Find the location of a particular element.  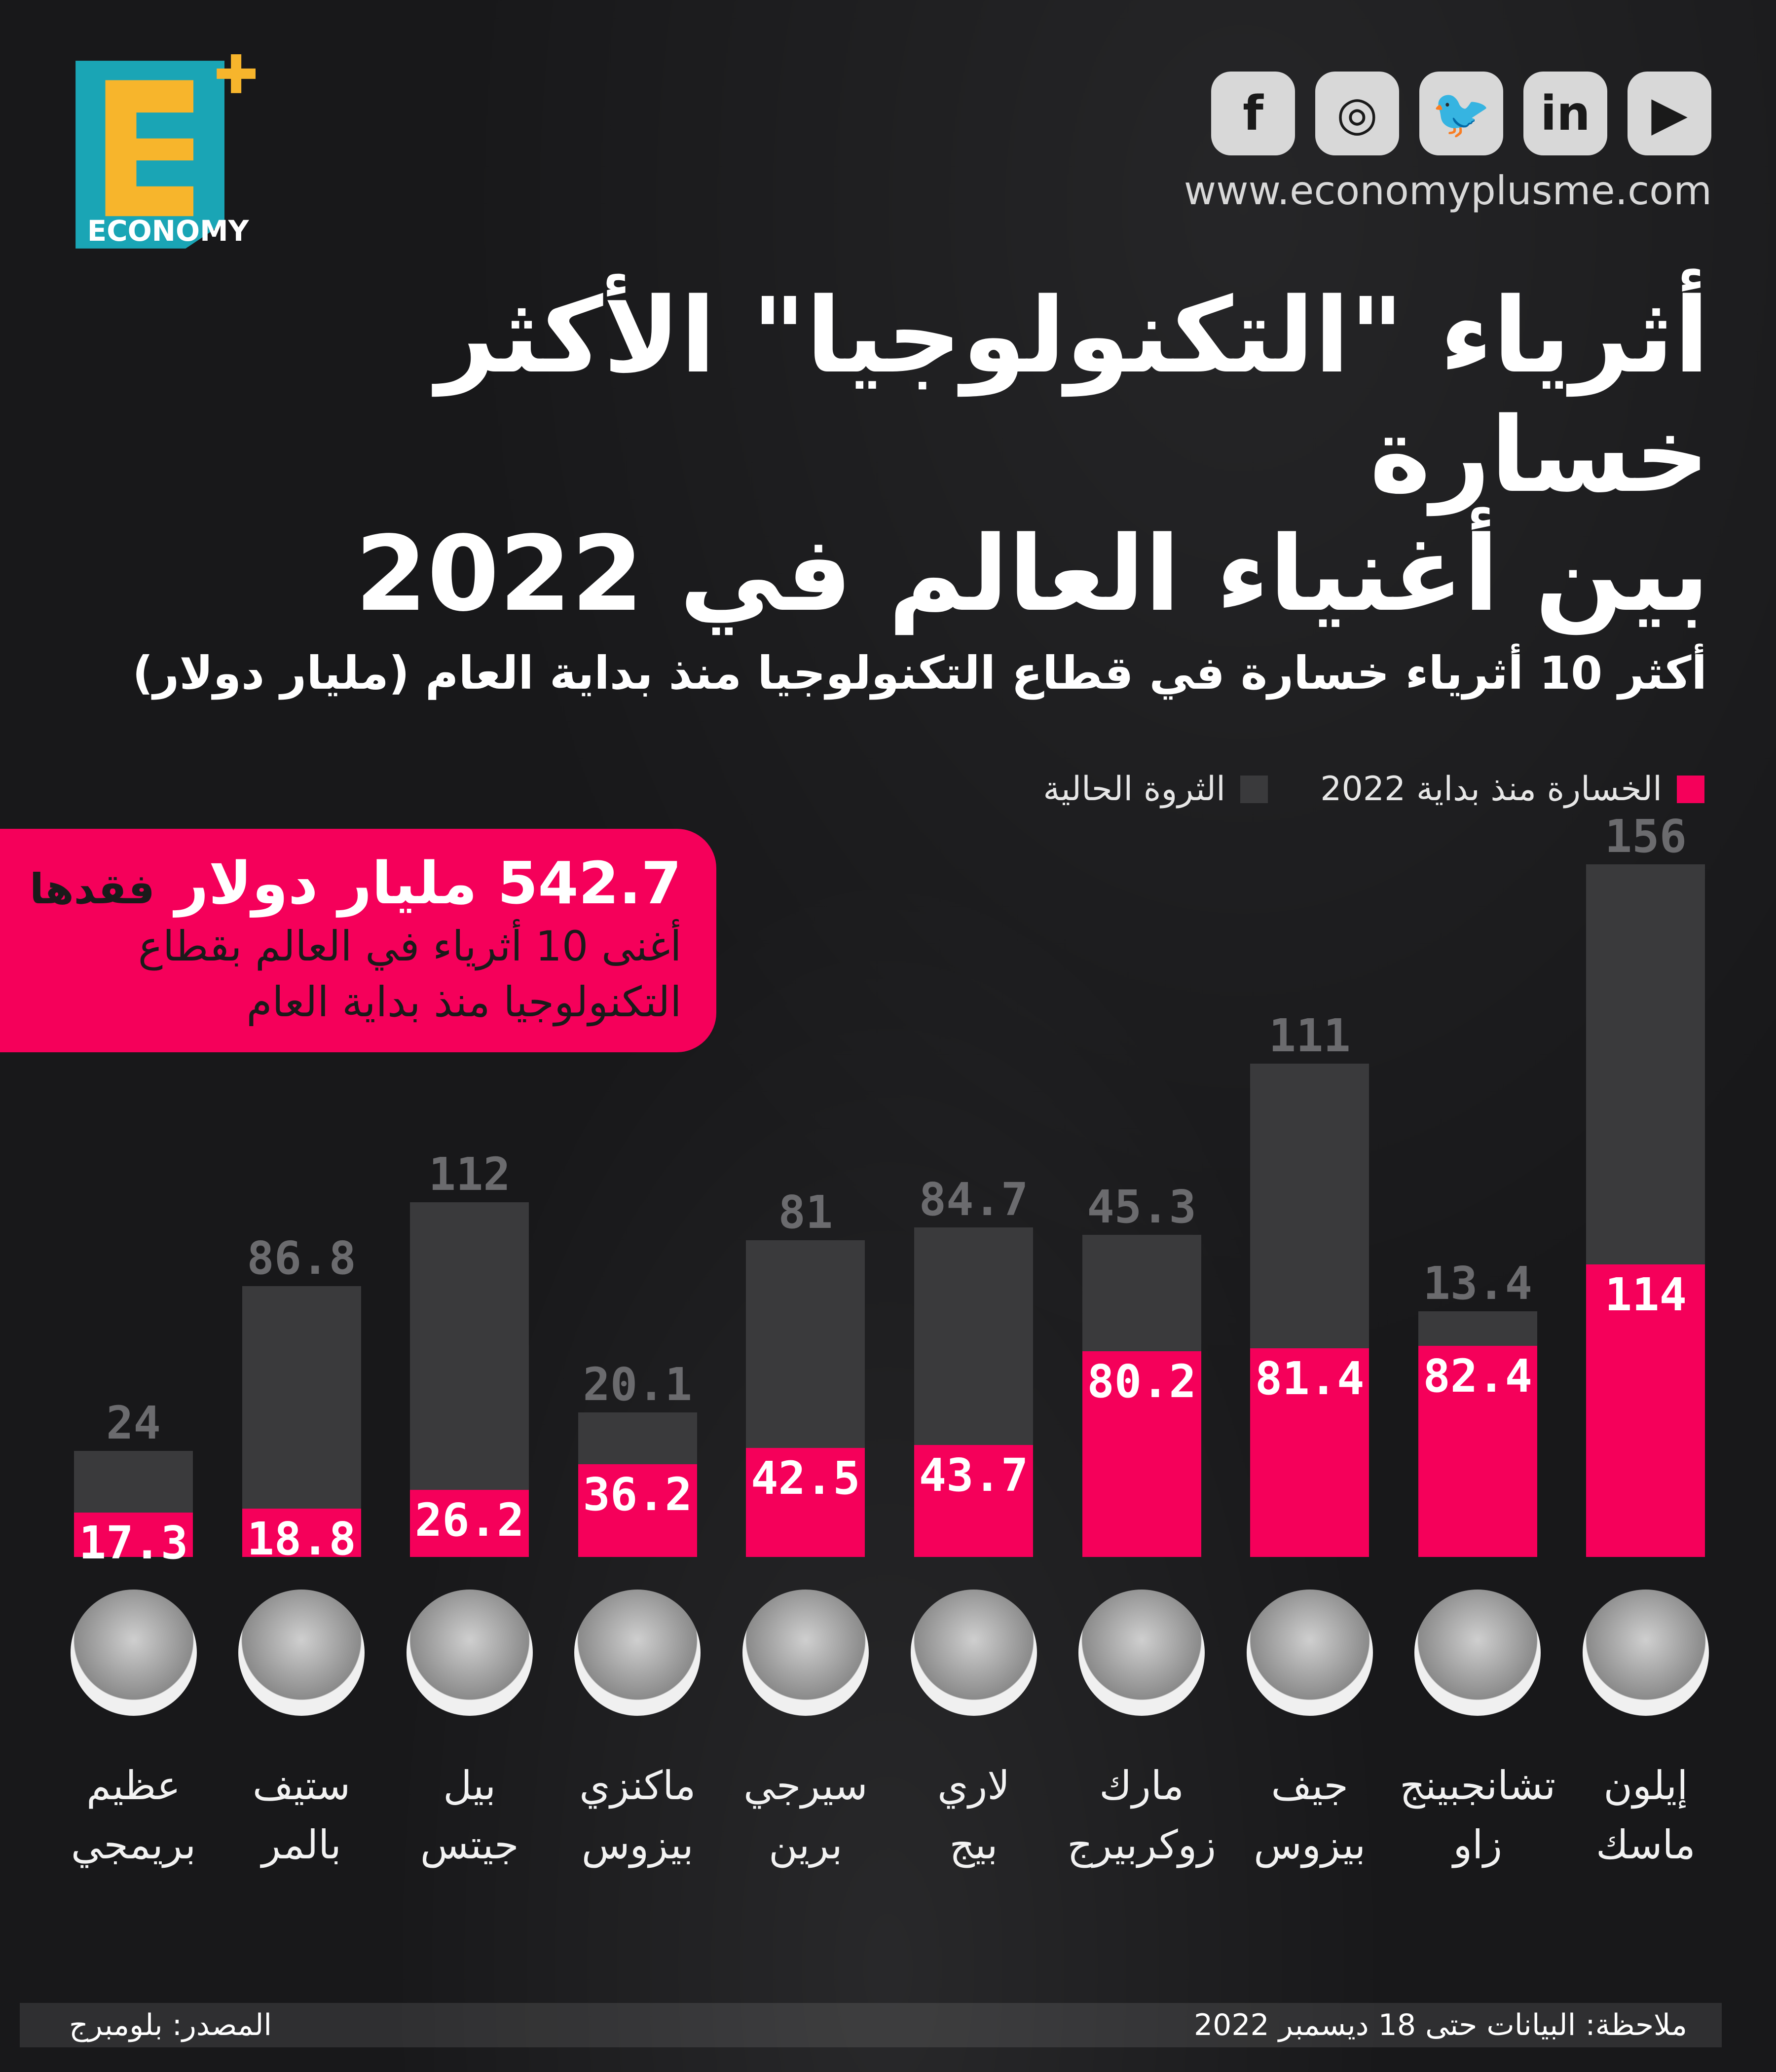

label-loss: 17.3 is located at coordinates (133, 1543).